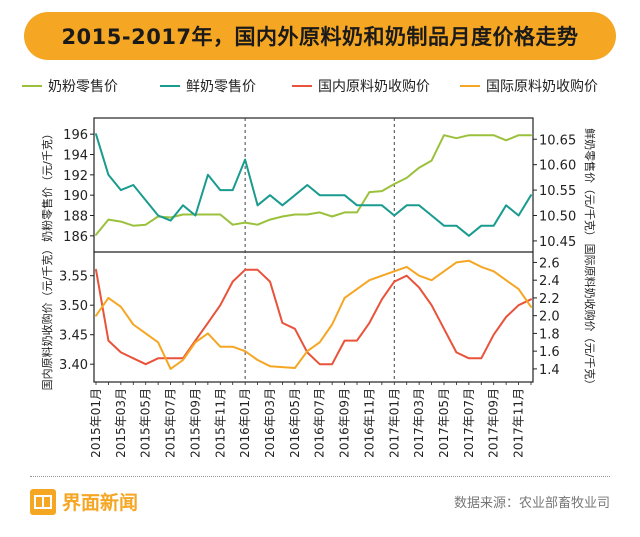 Image resolution: width=640 pixels, height=537 pixels. Describe the element at coordinates (100, 503) in the screenshot. I see `brand-name: 界面新闻` at that location.